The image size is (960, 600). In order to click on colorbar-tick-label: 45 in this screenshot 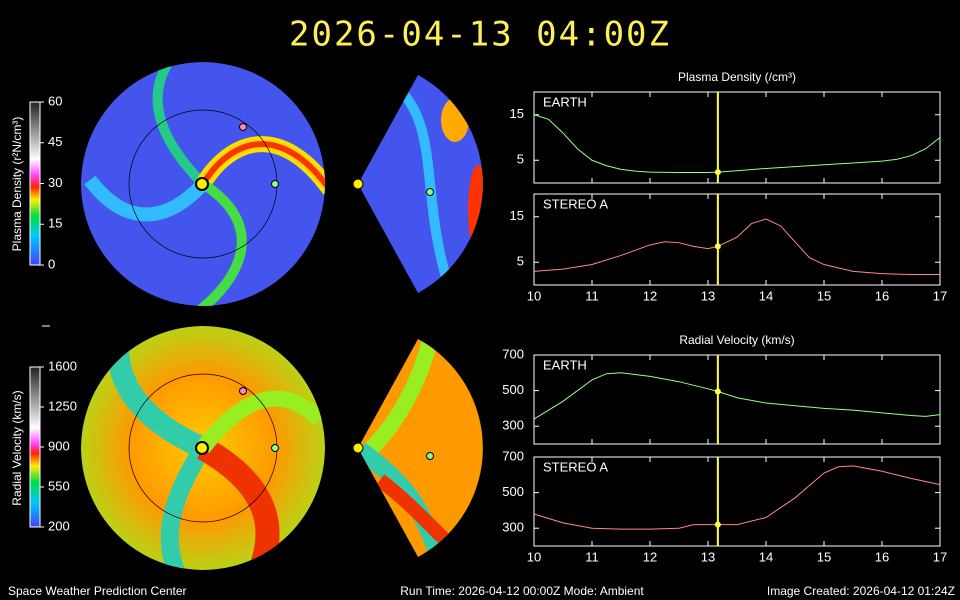, I will do `click(55, 141)`.